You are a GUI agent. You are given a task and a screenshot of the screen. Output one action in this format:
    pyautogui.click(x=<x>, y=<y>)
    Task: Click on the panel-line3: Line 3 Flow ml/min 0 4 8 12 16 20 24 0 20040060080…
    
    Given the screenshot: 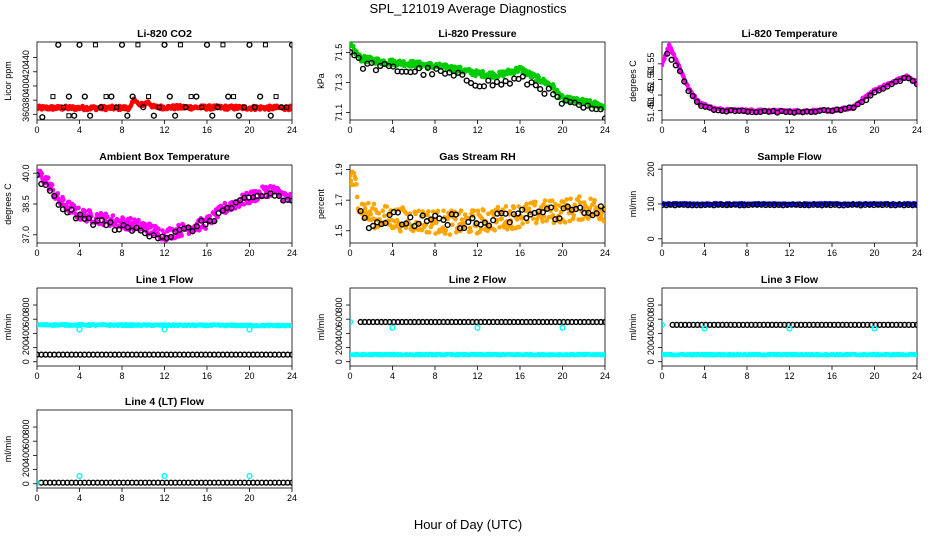 What is the action you would take?
    pyautogui.click(x=775, y=327)
    